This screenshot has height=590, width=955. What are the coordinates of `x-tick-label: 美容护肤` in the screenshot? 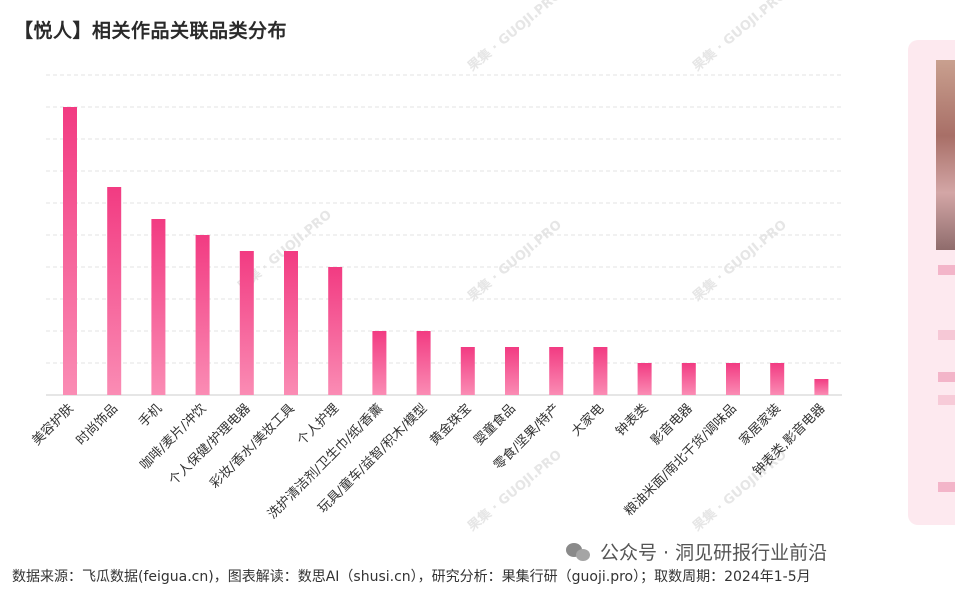 It's located at (53, 425).